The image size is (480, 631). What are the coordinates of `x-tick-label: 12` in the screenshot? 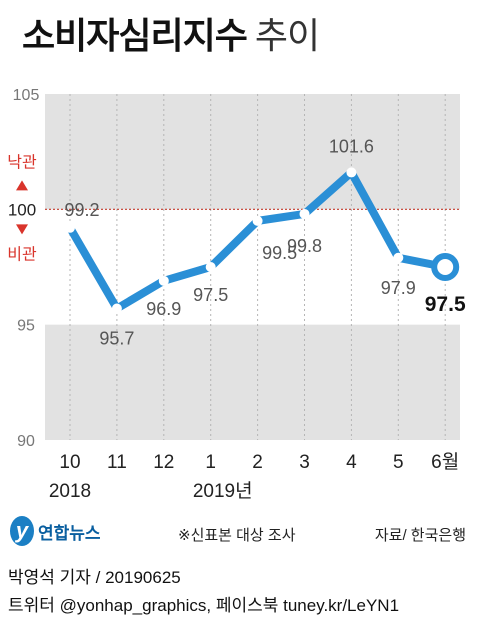 It's located at (163, 462).